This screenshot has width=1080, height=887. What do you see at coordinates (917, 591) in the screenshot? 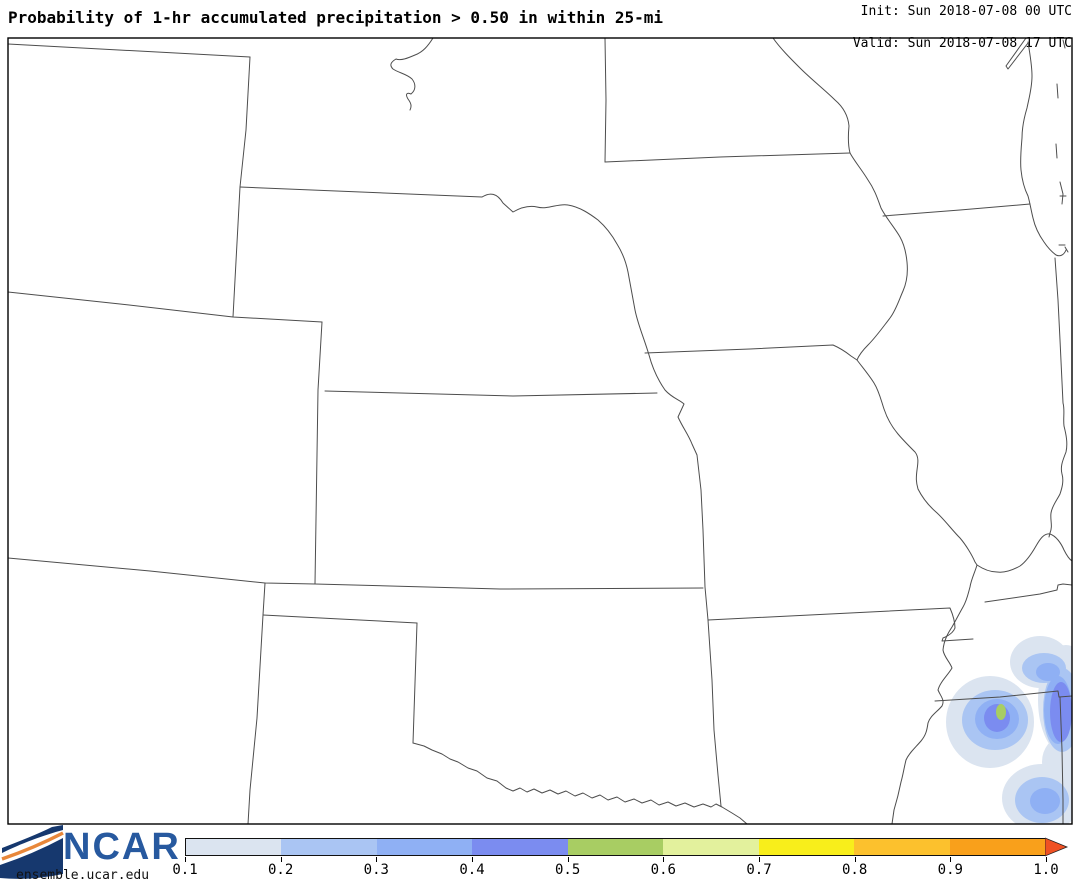
I see `mississippi-lower` at bounding box center [917, 591].